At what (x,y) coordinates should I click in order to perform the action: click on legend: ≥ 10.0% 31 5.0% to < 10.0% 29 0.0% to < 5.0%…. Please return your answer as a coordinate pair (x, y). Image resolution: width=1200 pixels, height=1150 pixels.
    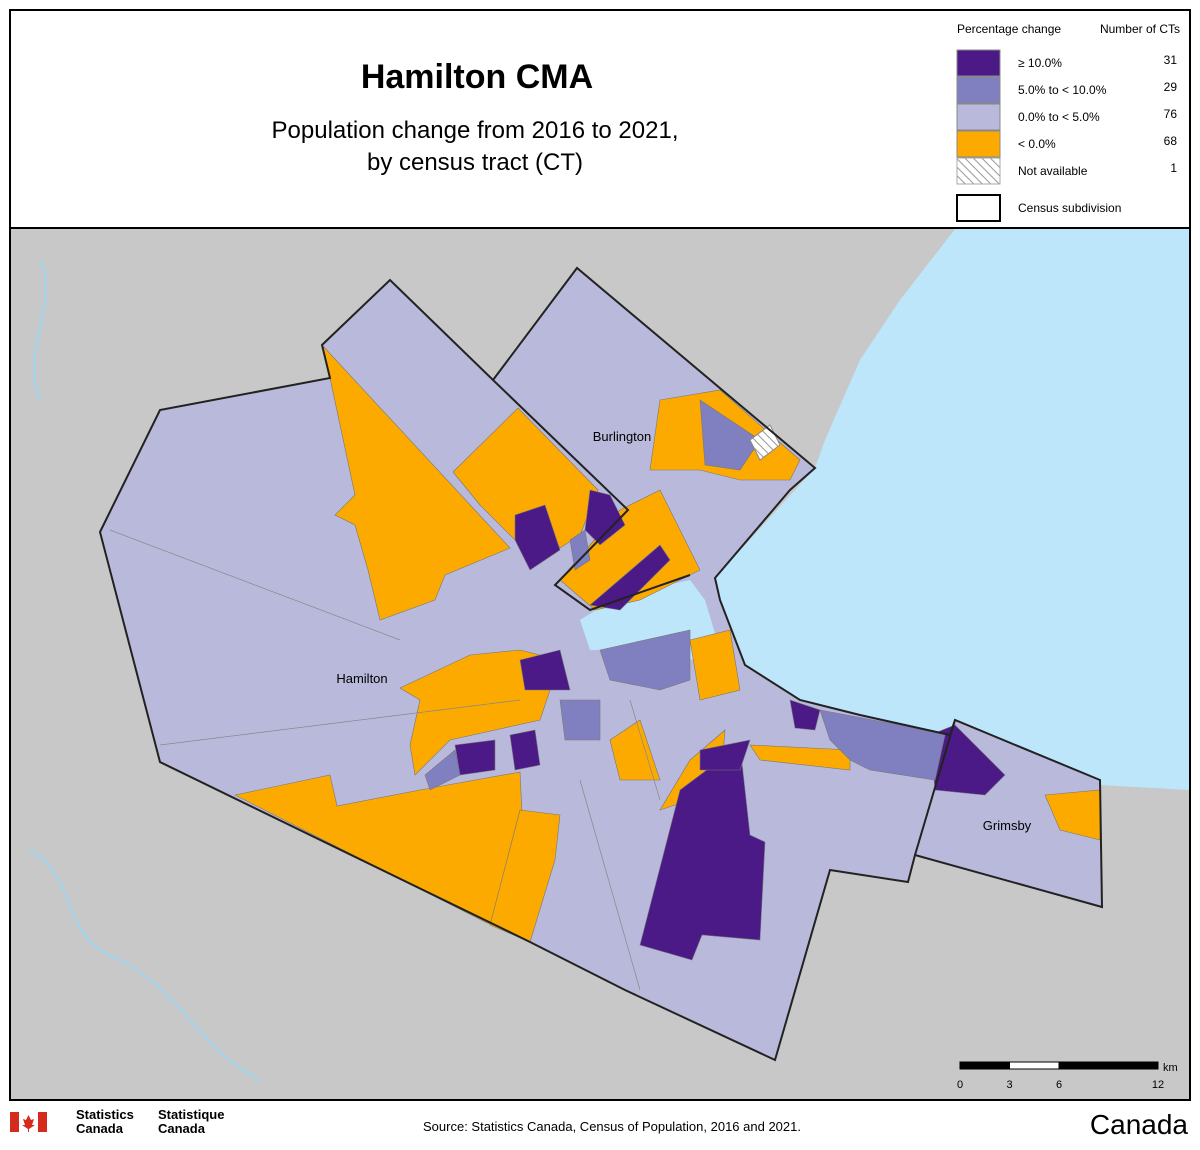
    Looking at the image, I should click on (1067, 135).